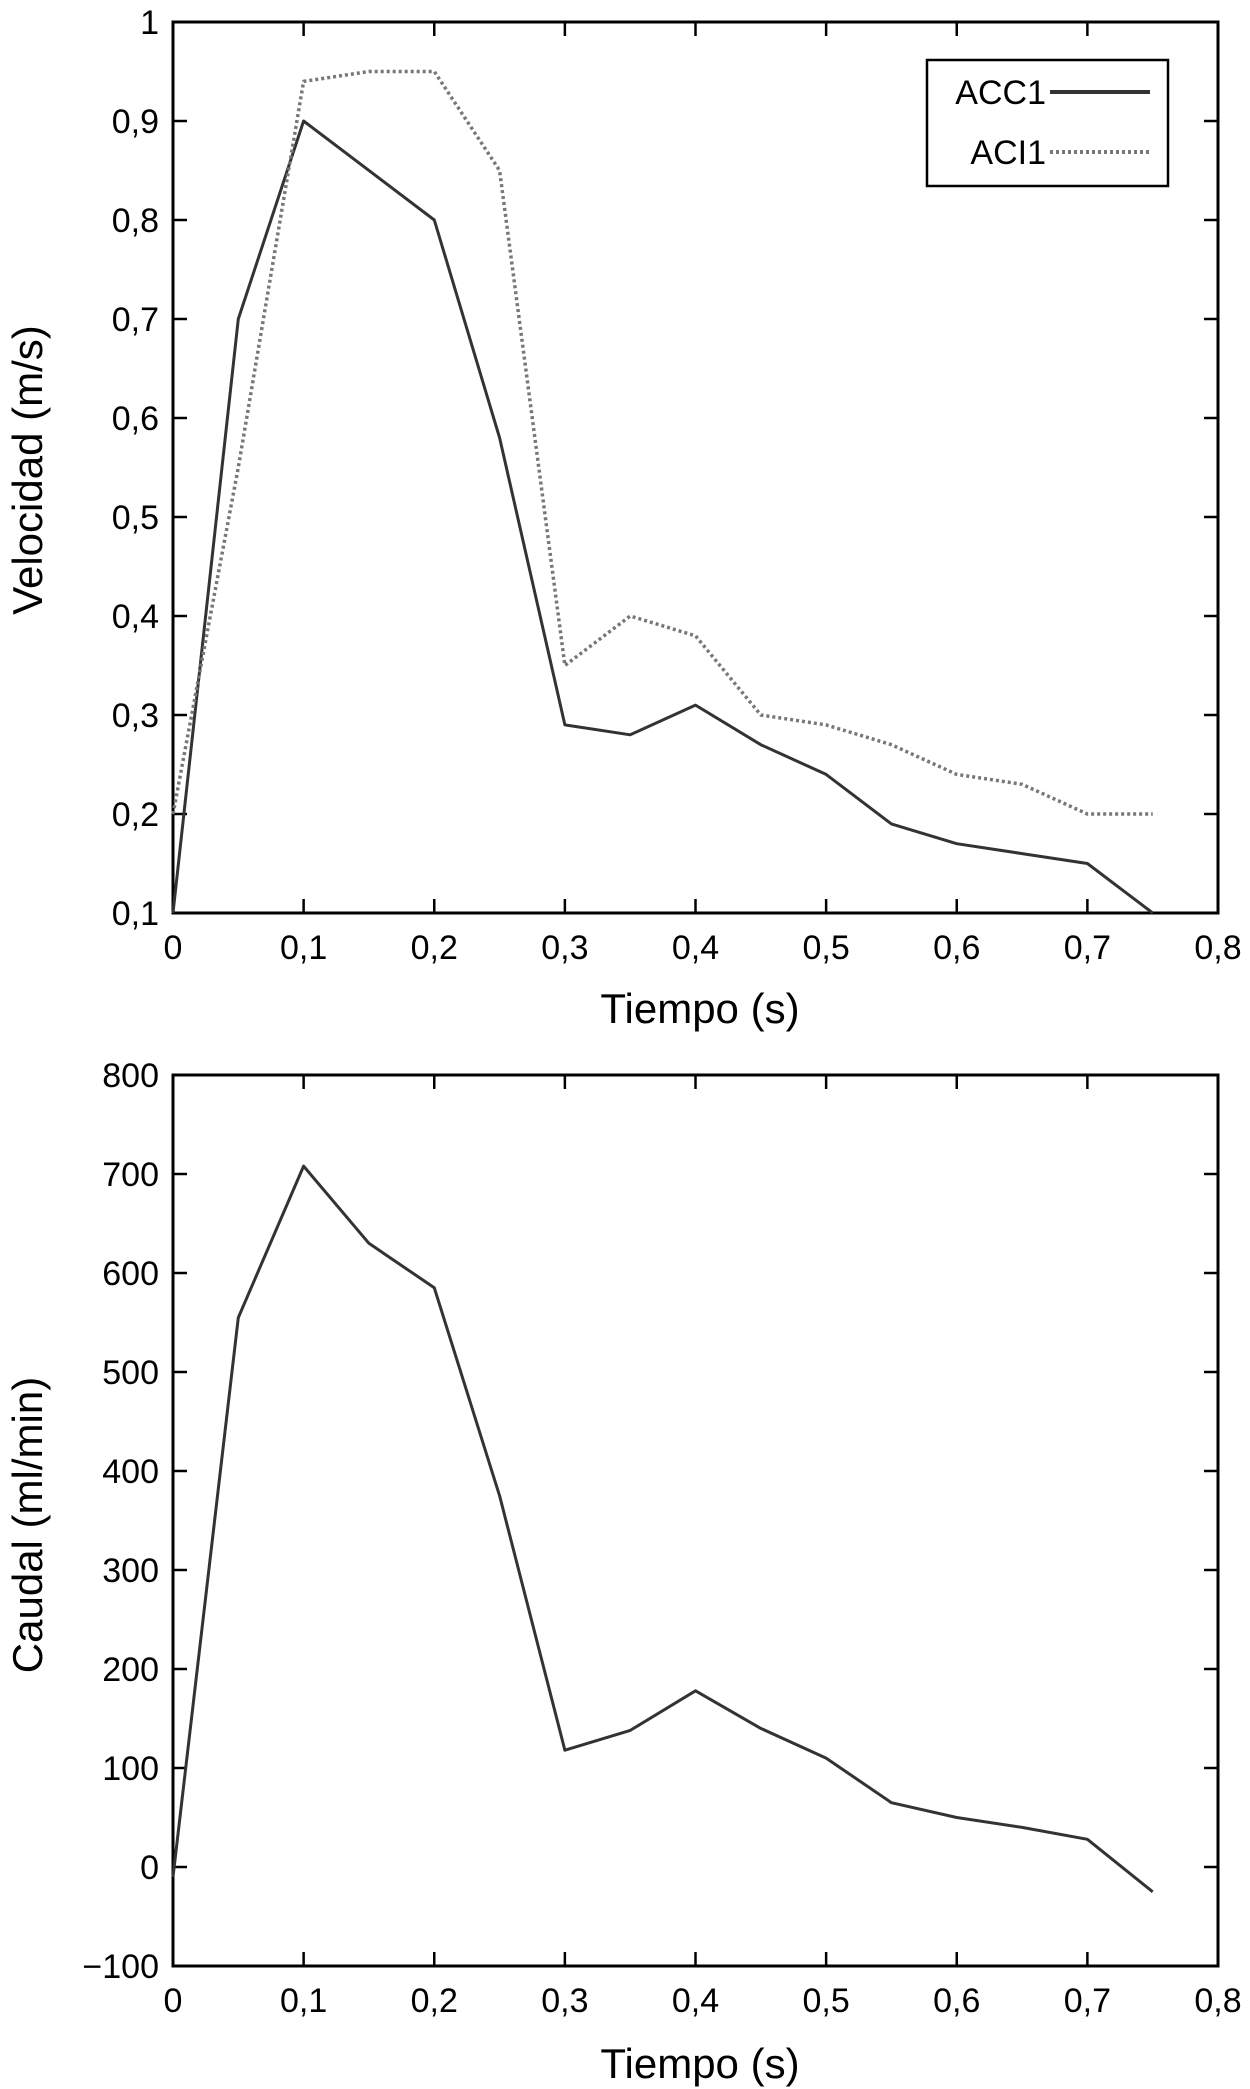  I want to click on y-tick-label: 0,7, so click(135, 320).